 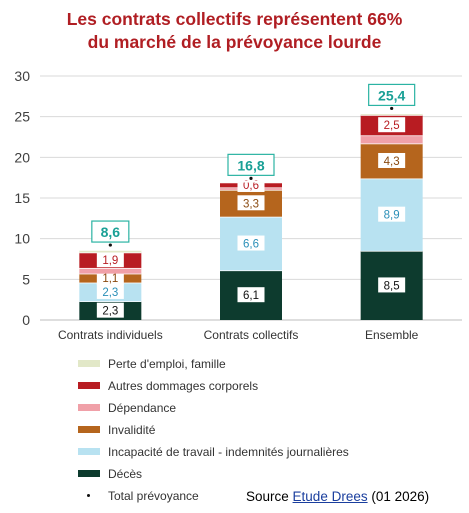 I want to click on source-note: Source Etude Drees (01 2026), so click(x=337, y=496).